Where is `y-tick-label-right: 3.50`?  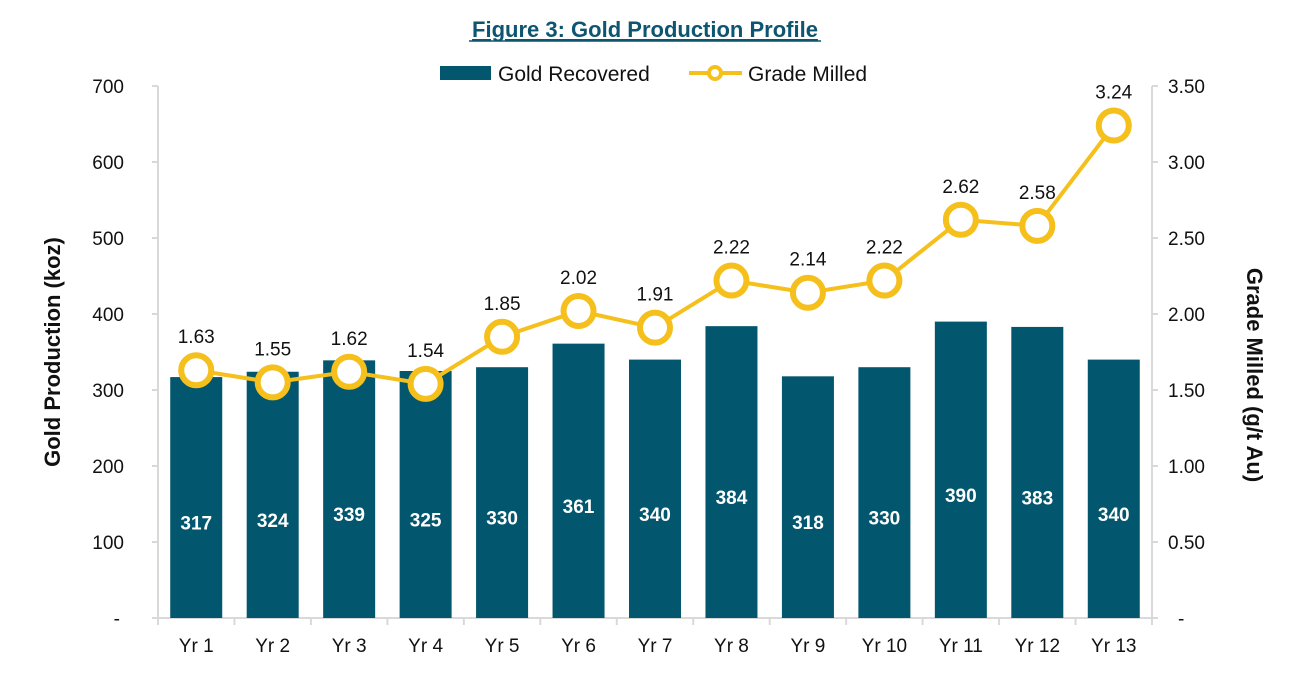
y-tick-label-right: 3.50 is located at coordinates (1186, 87).